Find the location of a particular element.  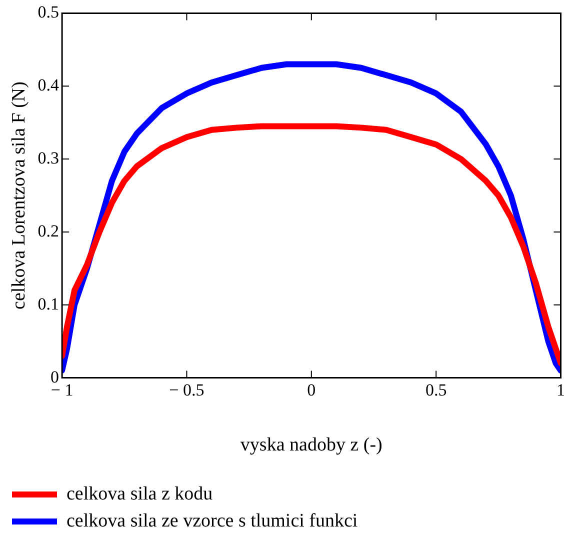

y-tick-label: 0.2 is located at coordinates (49, 230).